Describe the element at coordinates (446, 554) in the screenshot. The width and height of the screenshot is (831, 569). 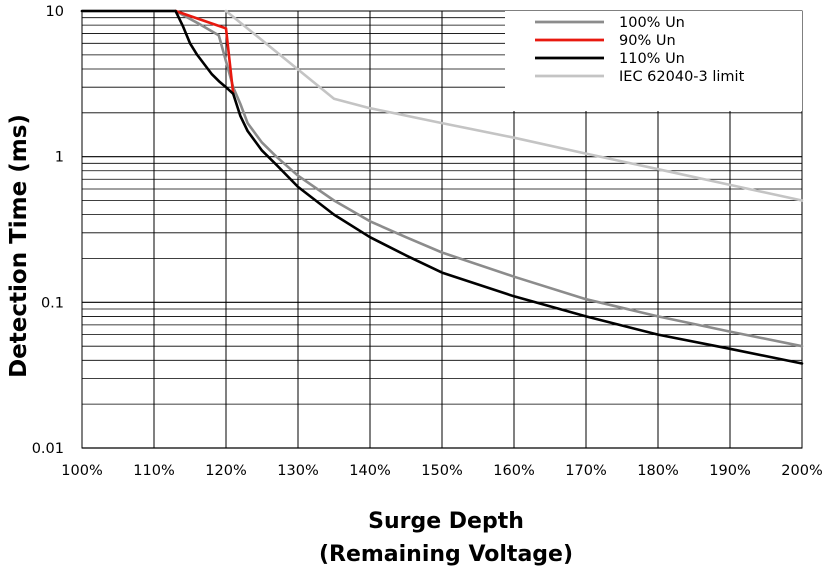
I see `x-axis-title-line2: (Remaining Voltage)` at that location.